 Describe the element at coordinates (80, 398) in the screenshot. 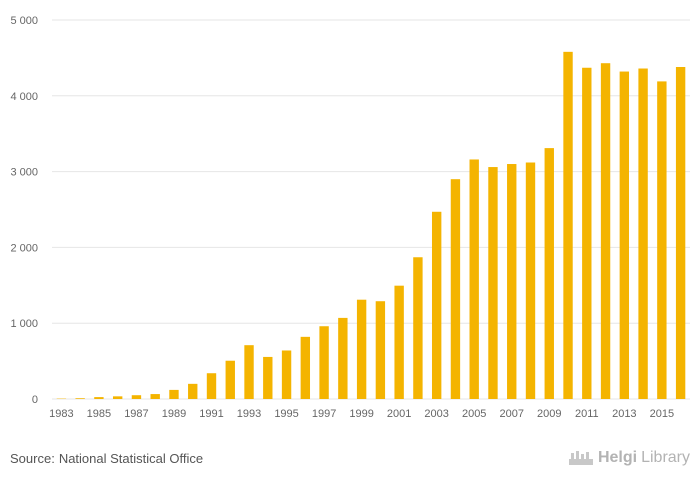

I see `bar-1984` at that location.